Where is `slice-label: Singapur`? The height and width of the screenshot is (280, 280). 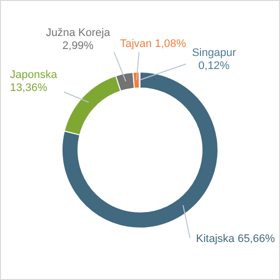 slice-label: Singapur is located at coordinates (214, 53).